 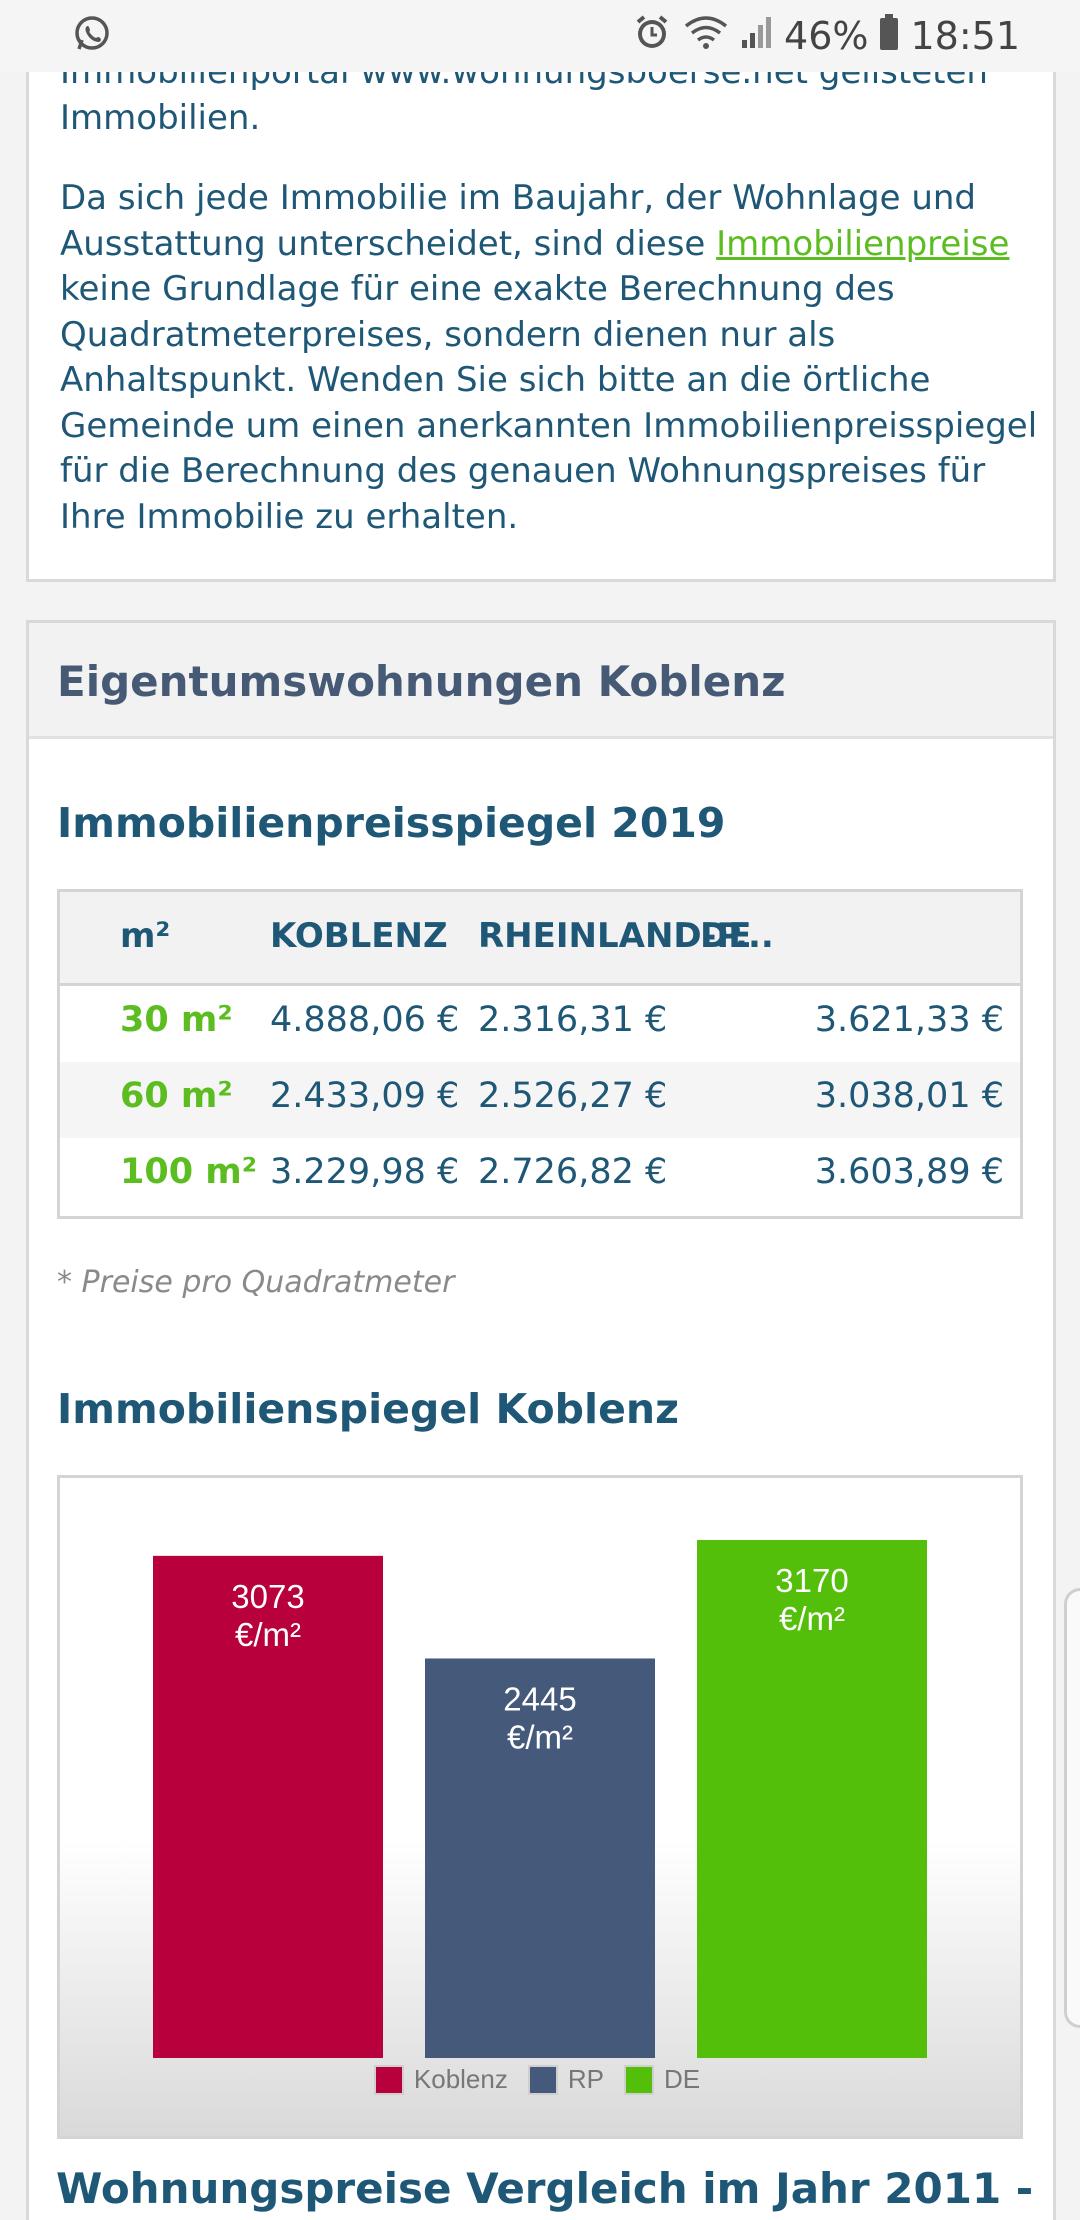 I want to click on cell-koblenz: 4.888,06 €, so click(x=365, y=1020).